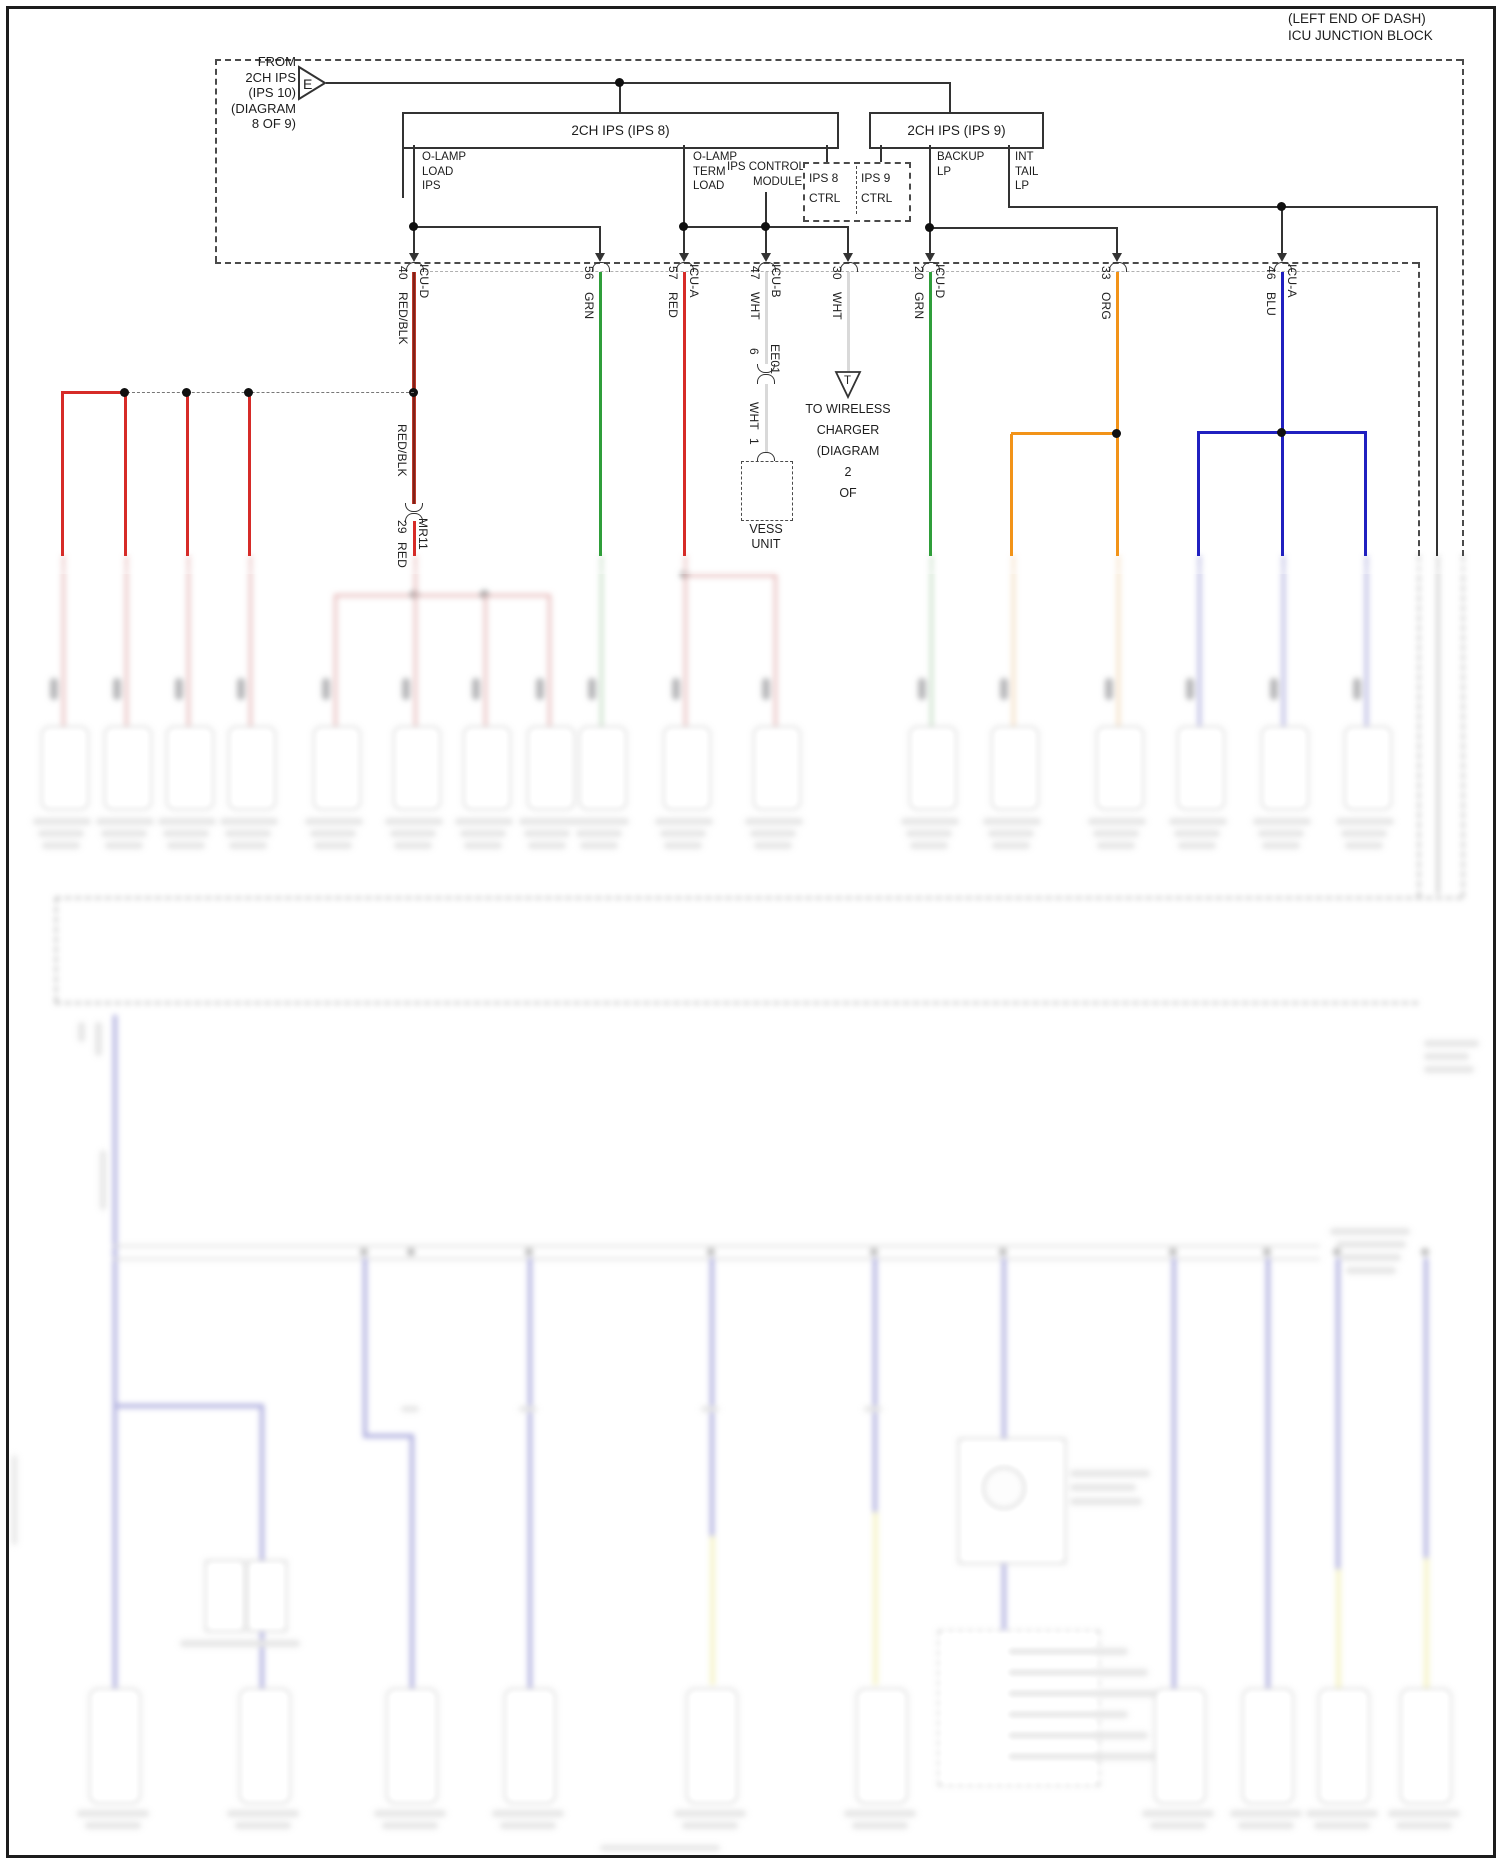  Describe the element at coordinates (444, 171) in the screenshot. I see `cell-o-lamp-load-ips: O-LAMP LOAD IPS` at that location.